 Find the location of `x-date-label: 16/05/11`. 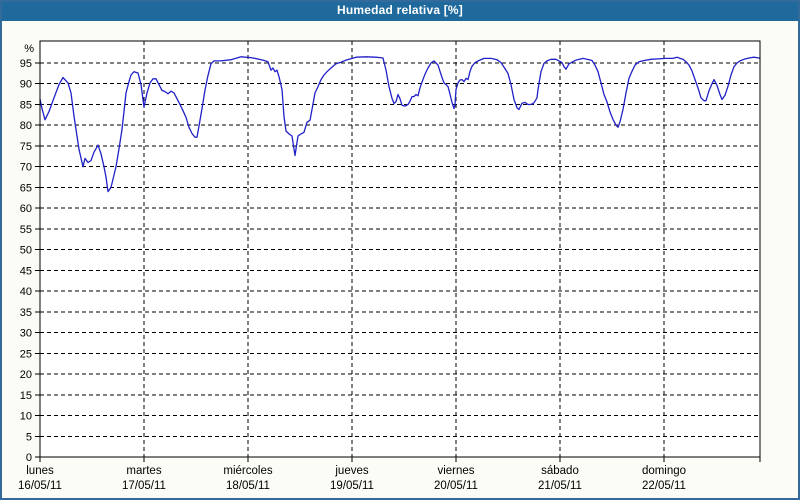

x-date-label: 16/05/11 is located at coordinates (40, 486).